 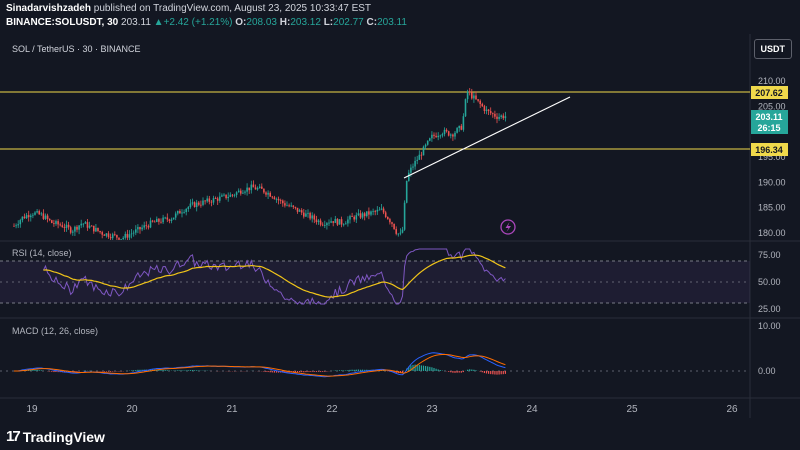 I want to click on tradingview-brand: 17 TradingView, so click(x=55, y=436).